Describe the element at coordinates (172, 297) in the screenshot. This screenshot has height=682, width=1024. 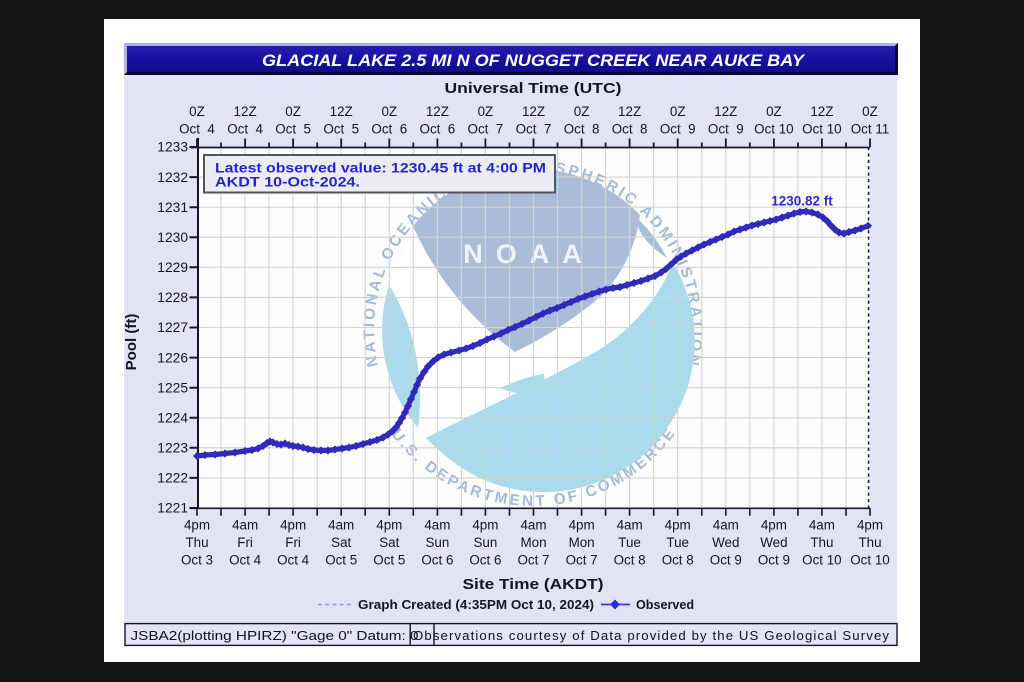
I see `svg-text: 1228` at that location.